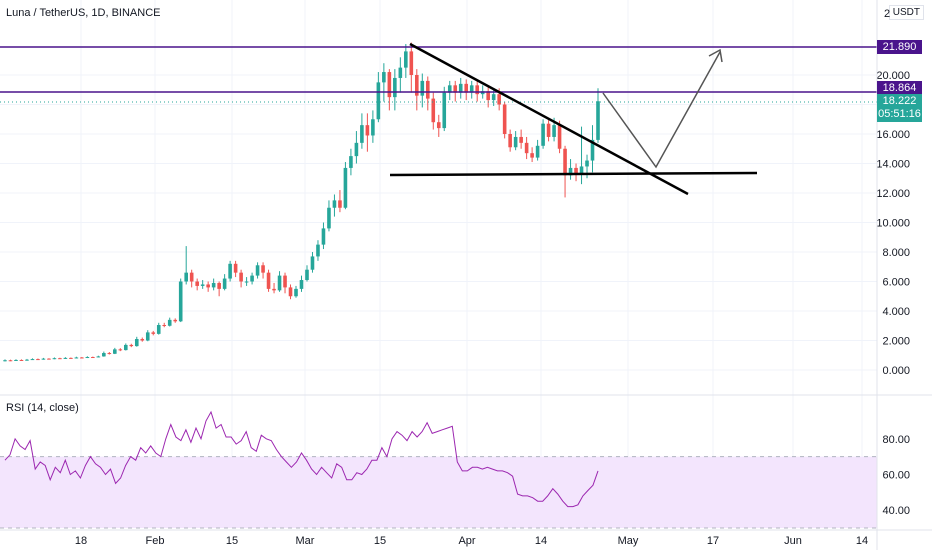  What do you see at coordinates (793, 541) in the screenshot?
I see `date-axis-tick: Jun` at bounding box center [793, 541].